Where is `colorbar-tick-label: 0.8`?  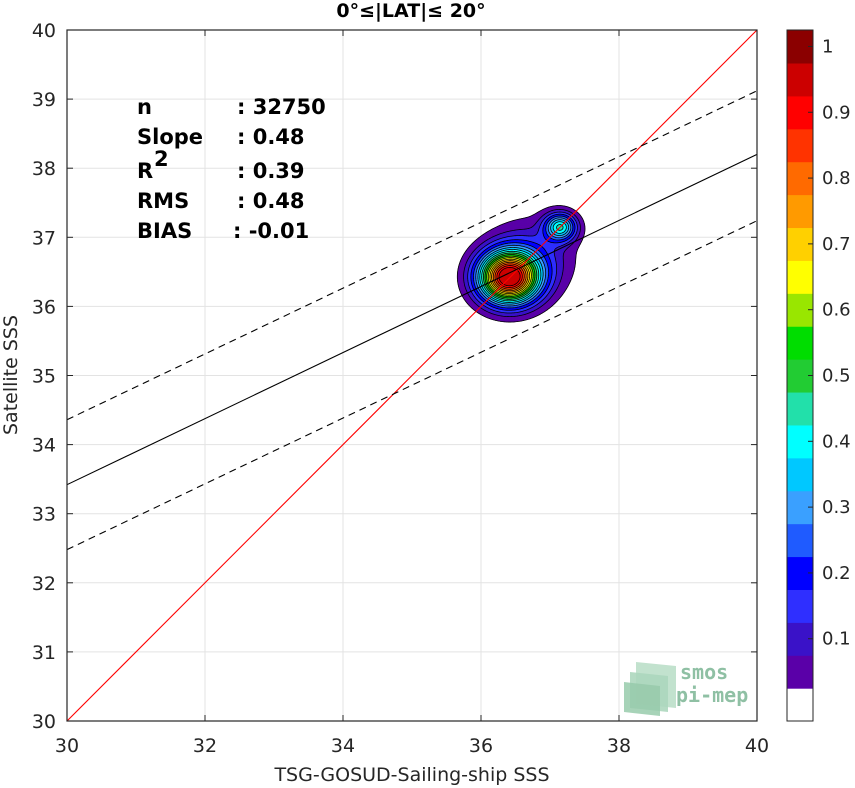
colorbar-tick-label: 0.8 is located at coordinates (836, 178).